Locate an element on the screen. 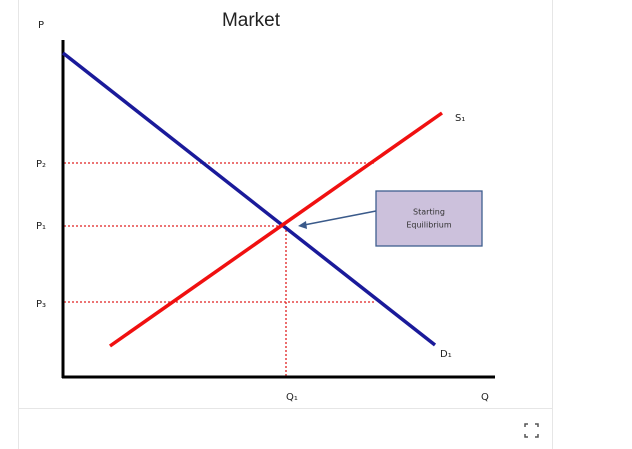 The width and height of the screenshot is (632, 449). quantity-label: Q₁ is located at coordinates (292, 397).